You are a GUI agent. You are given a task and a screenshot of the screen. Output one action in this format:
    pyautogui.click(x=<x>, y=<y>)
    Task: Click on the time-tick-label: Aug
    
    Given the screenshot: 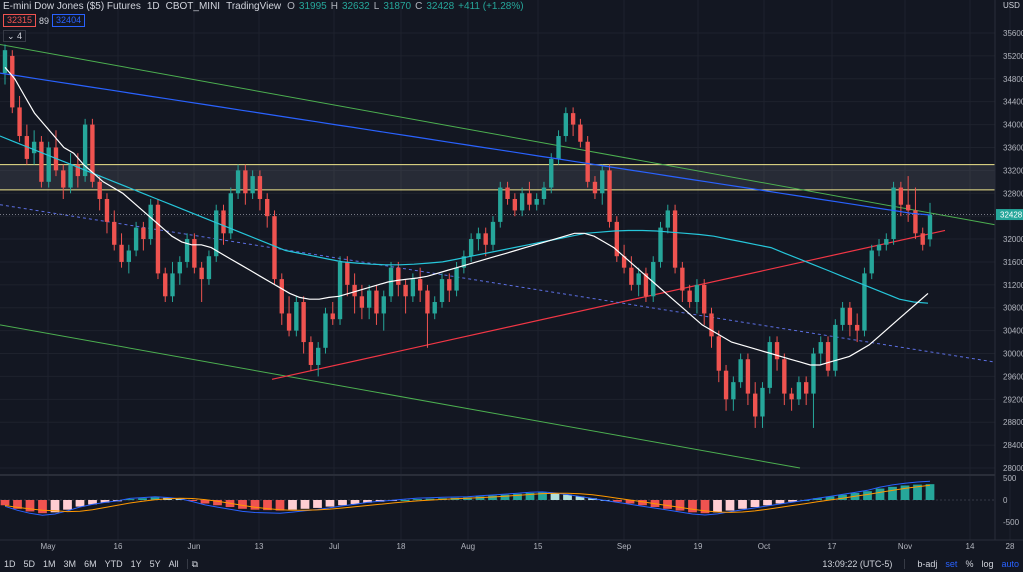 What is the action you would take?
    pyautogui.click(x=468, y=546)
    